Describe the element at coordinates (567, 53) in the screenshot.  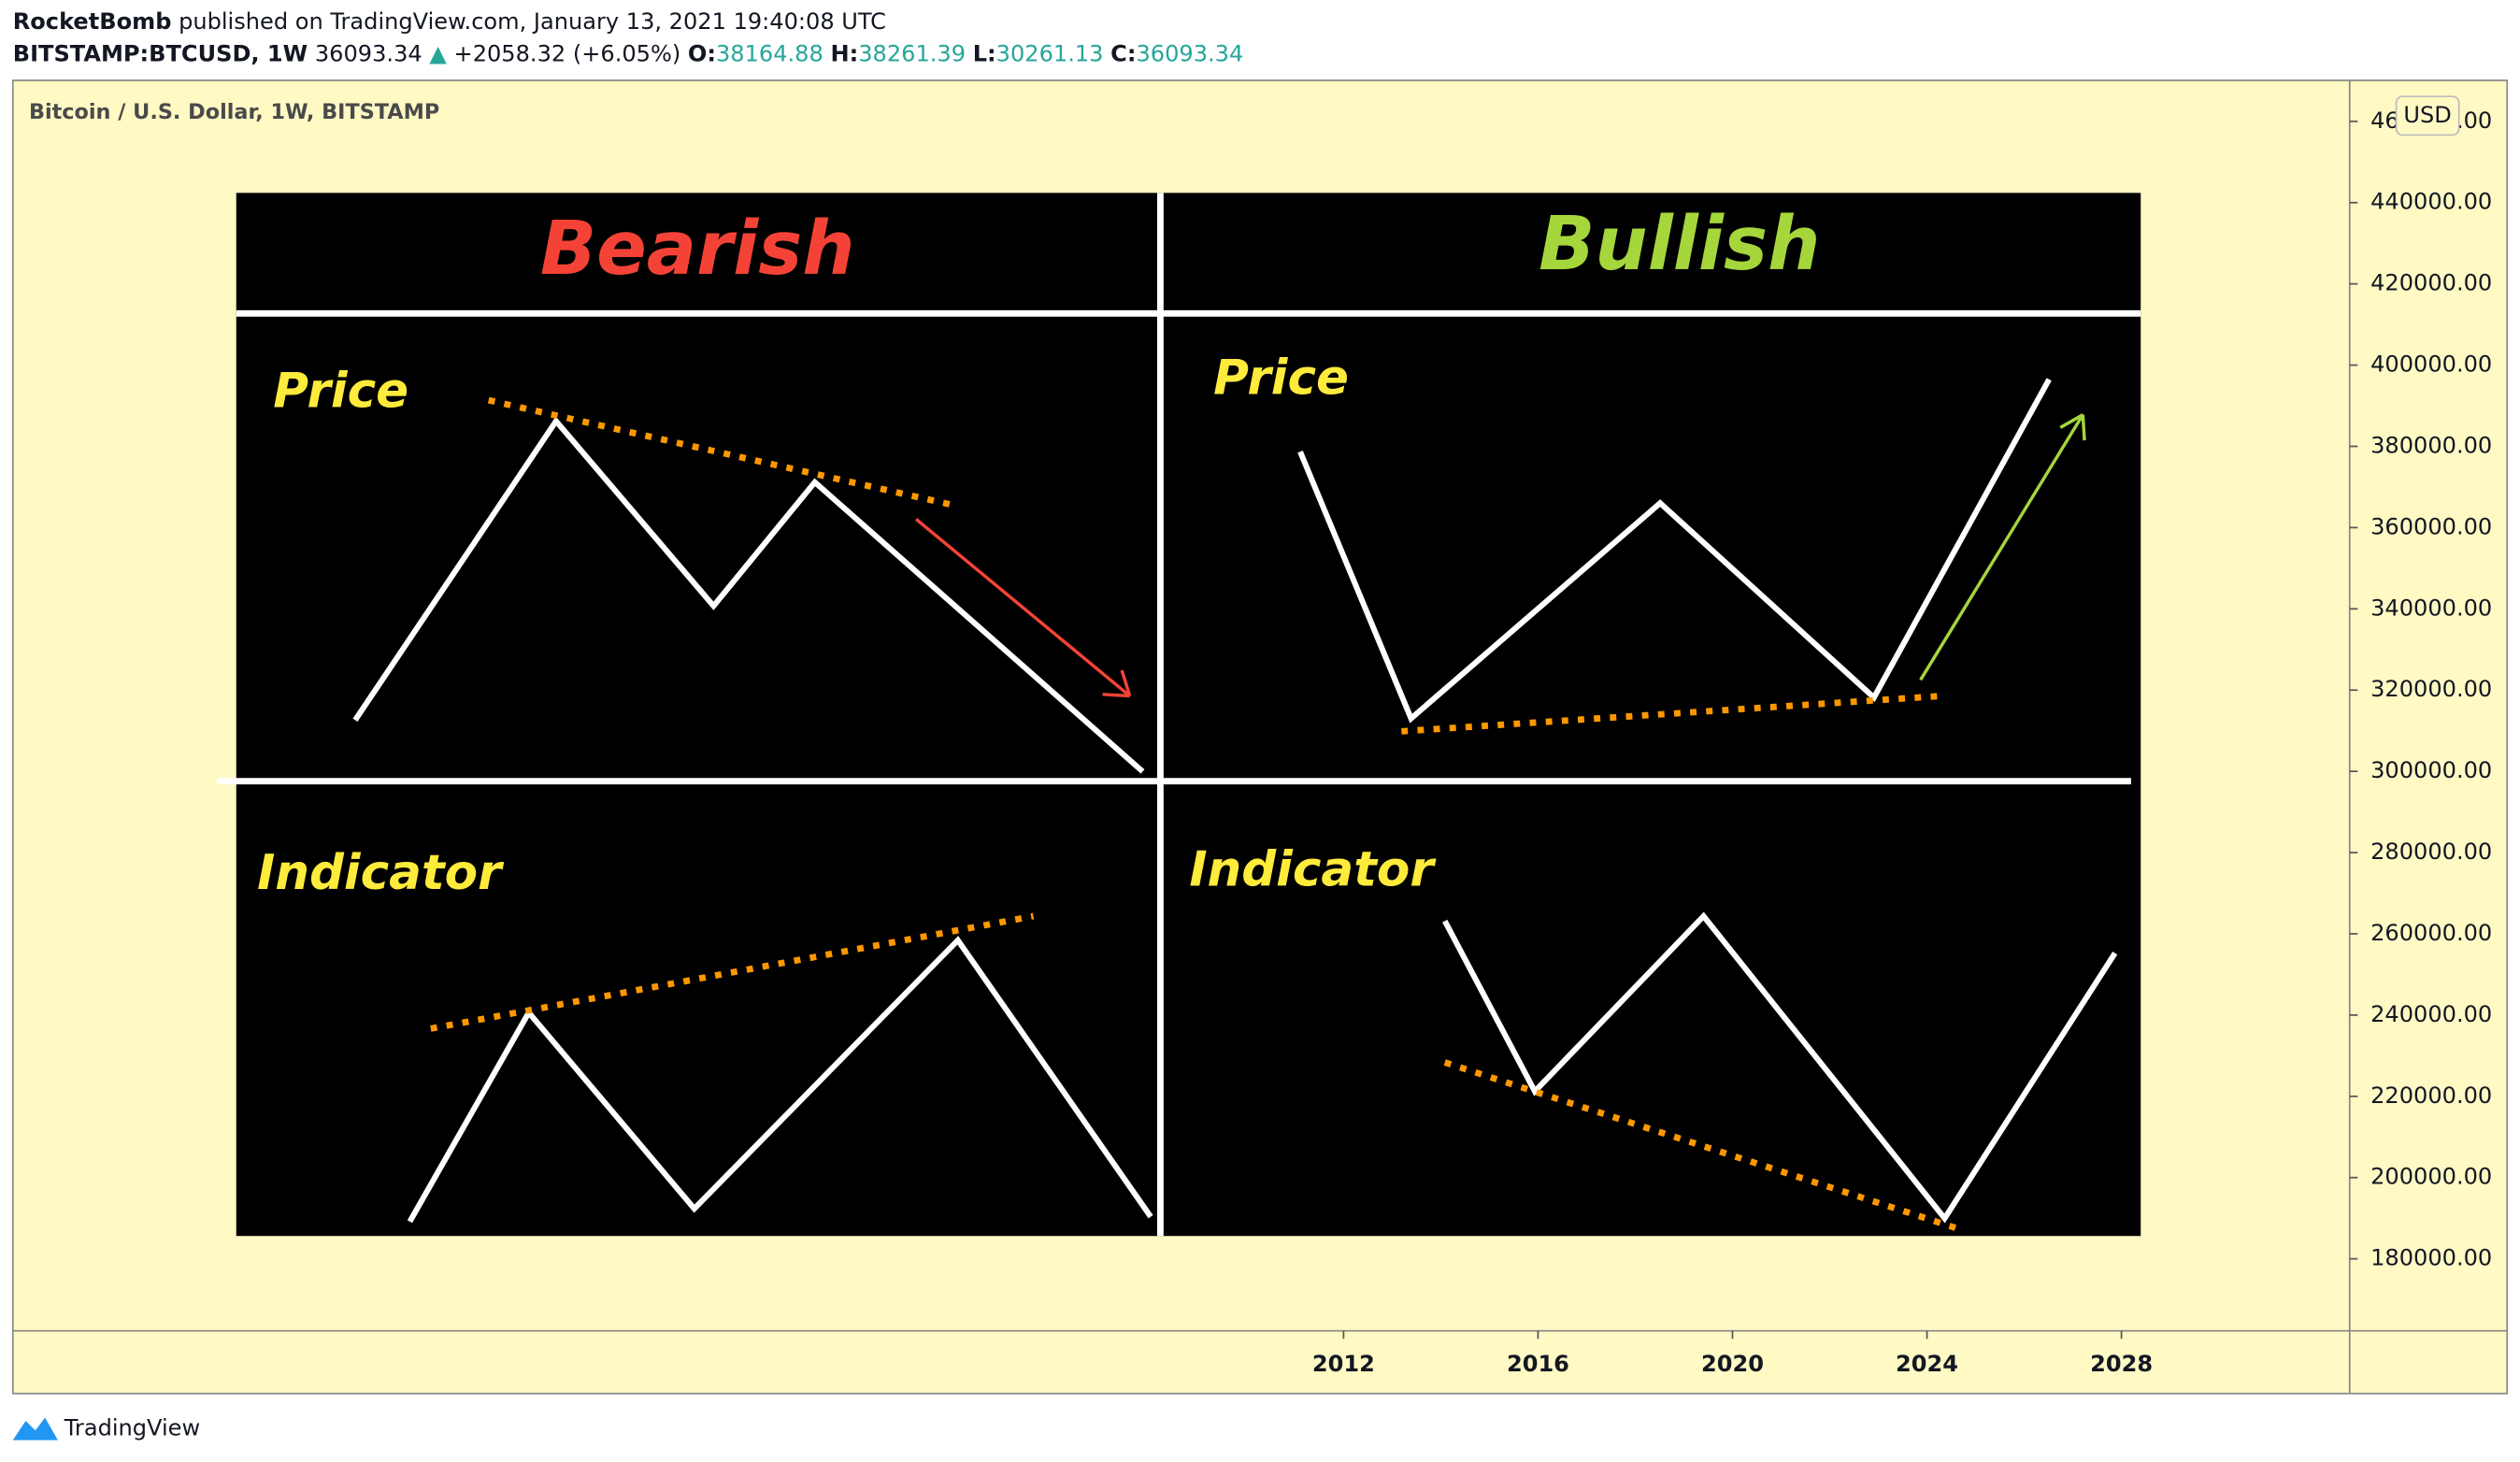
I see `change: +2058.32 (+6.05%)` at that location.